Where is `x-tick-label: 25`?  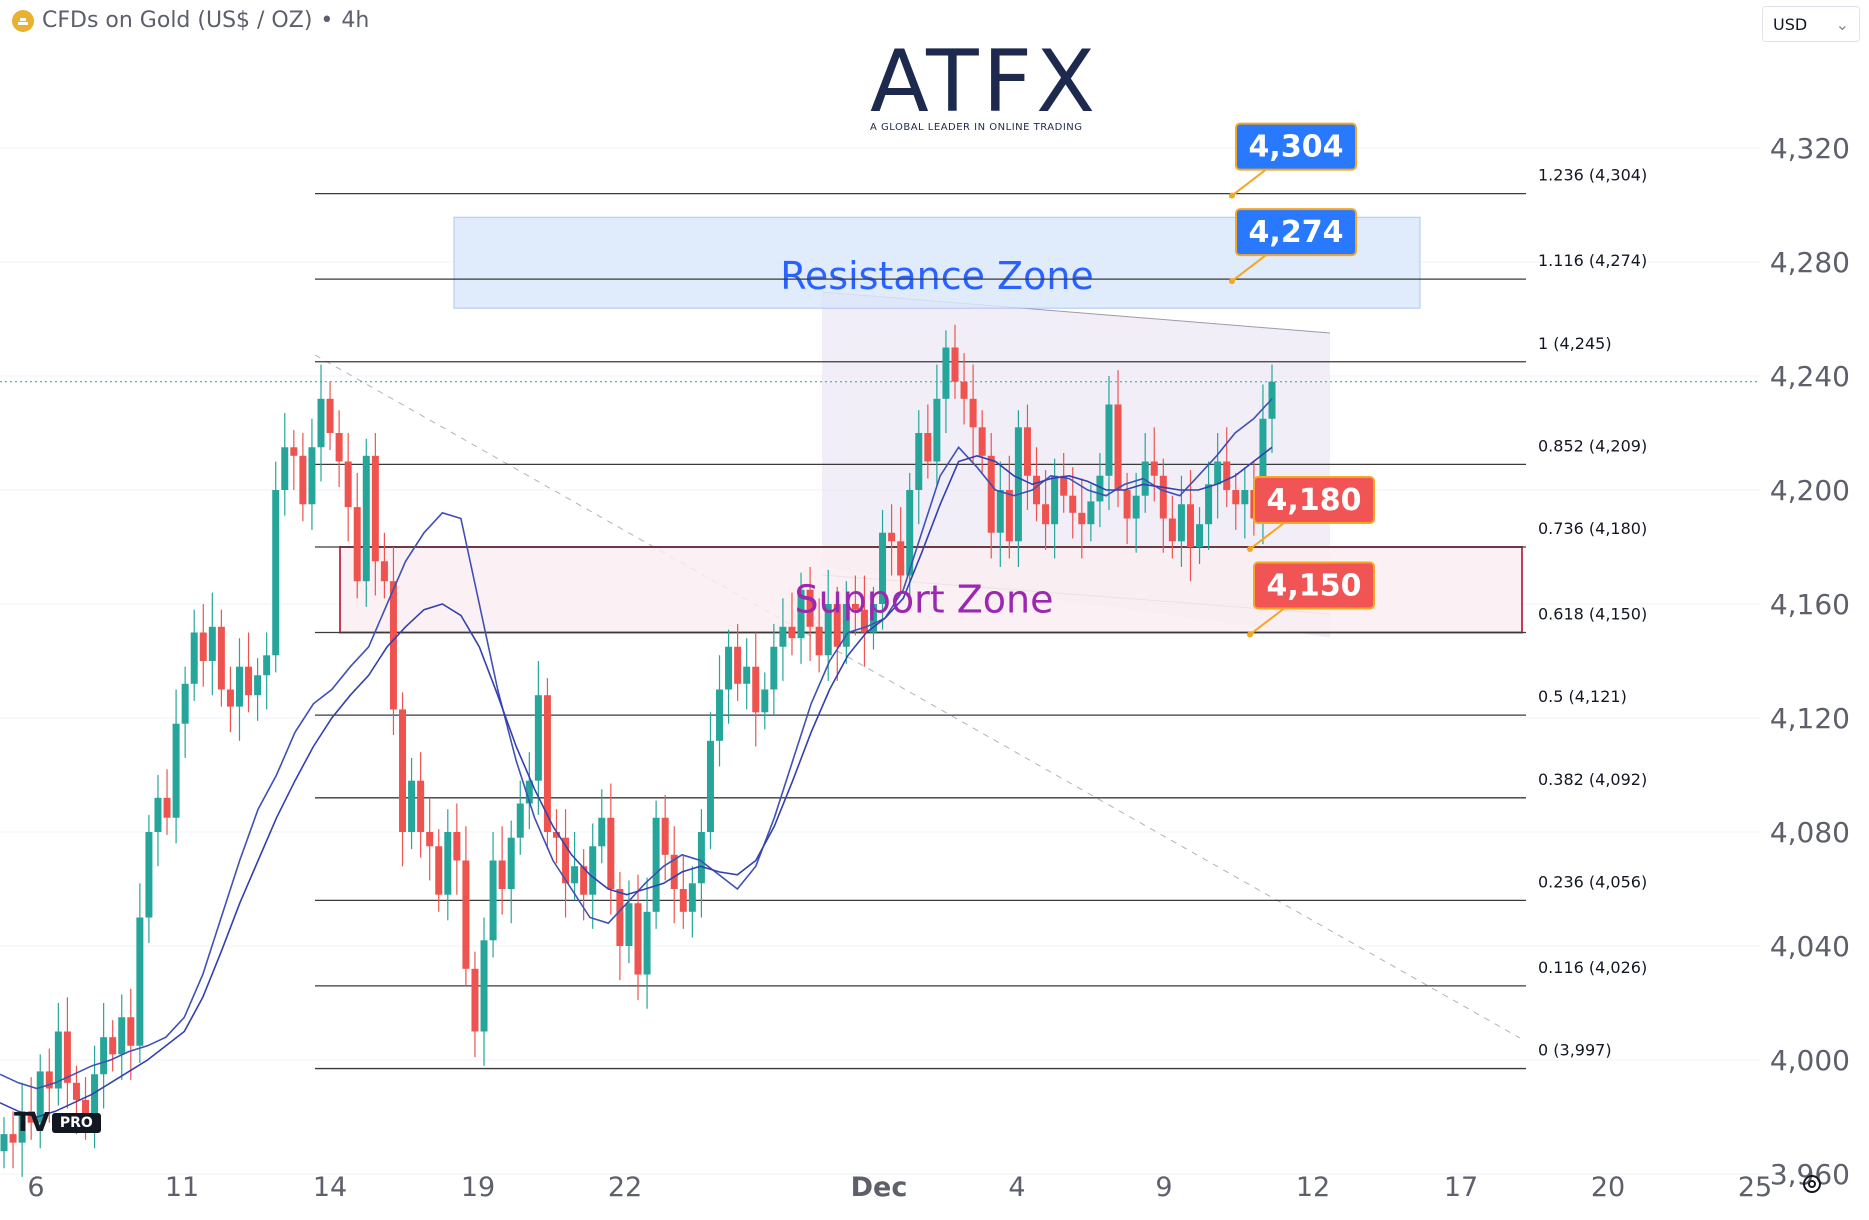 x-tick-label: 25 is located at coordinates (1755, 1187).